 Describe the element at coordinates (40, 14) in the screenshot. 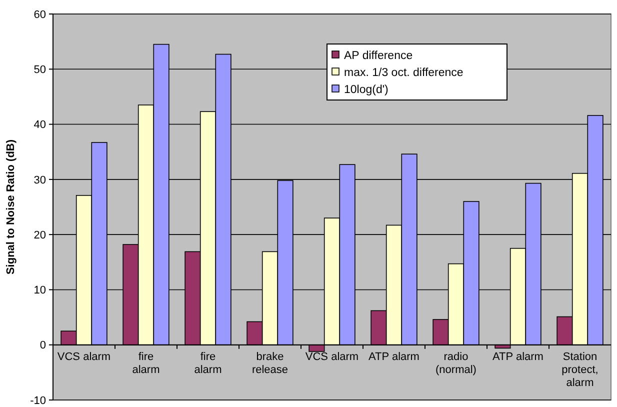

I see `y-tick-label: 60` at that location.